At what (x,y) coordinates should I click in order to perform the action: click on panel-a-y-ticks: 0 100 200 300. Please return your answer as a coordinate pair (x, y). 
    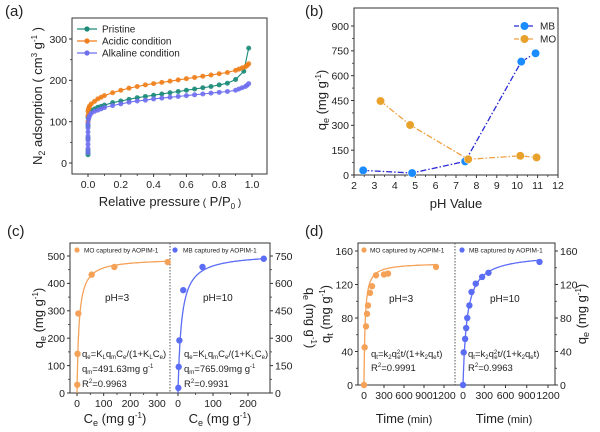
    Looking at the image, I should click on (60, 102).